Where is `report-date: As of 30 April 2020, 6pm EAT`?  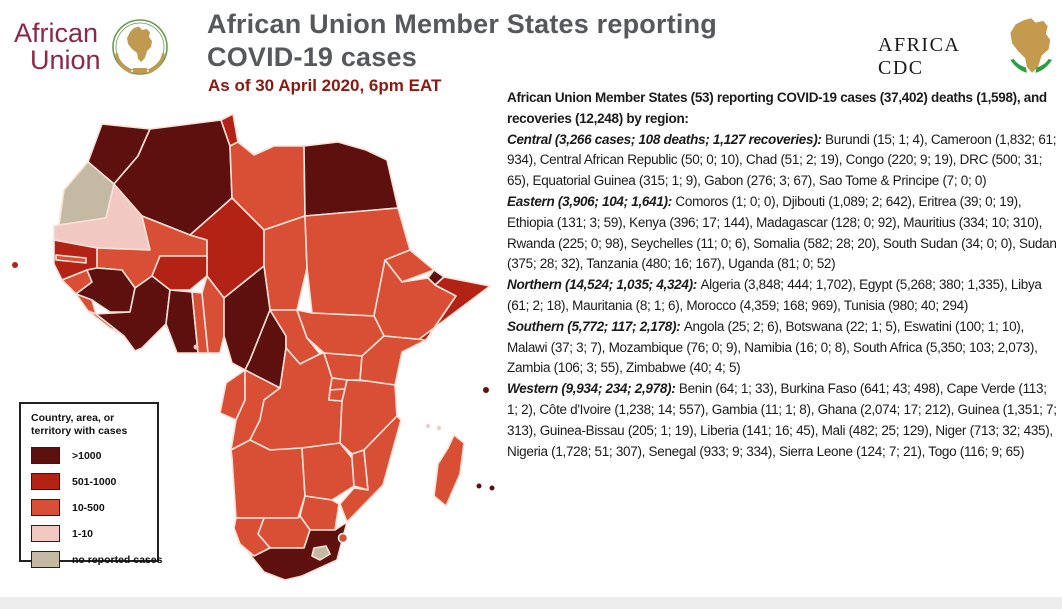 report-date: As of 30 April 2020, 6pm EAT is located at coordinates (325, 85).